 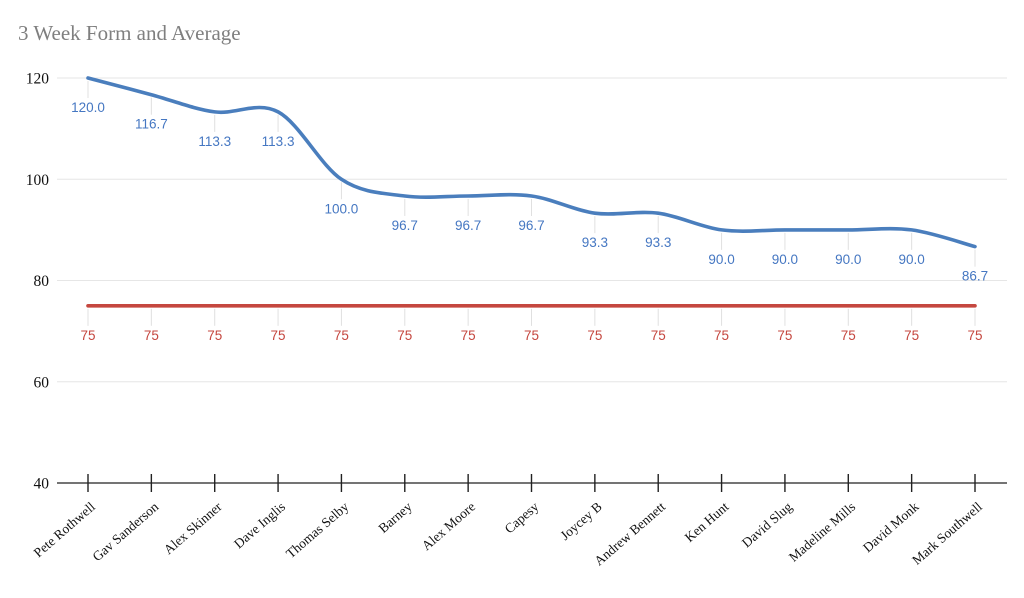 What do you see at coordinates (126, 531) in the screenshot?
I see `x-axis-category-label: Gav Sanderson` at bounding box center [126, 531].